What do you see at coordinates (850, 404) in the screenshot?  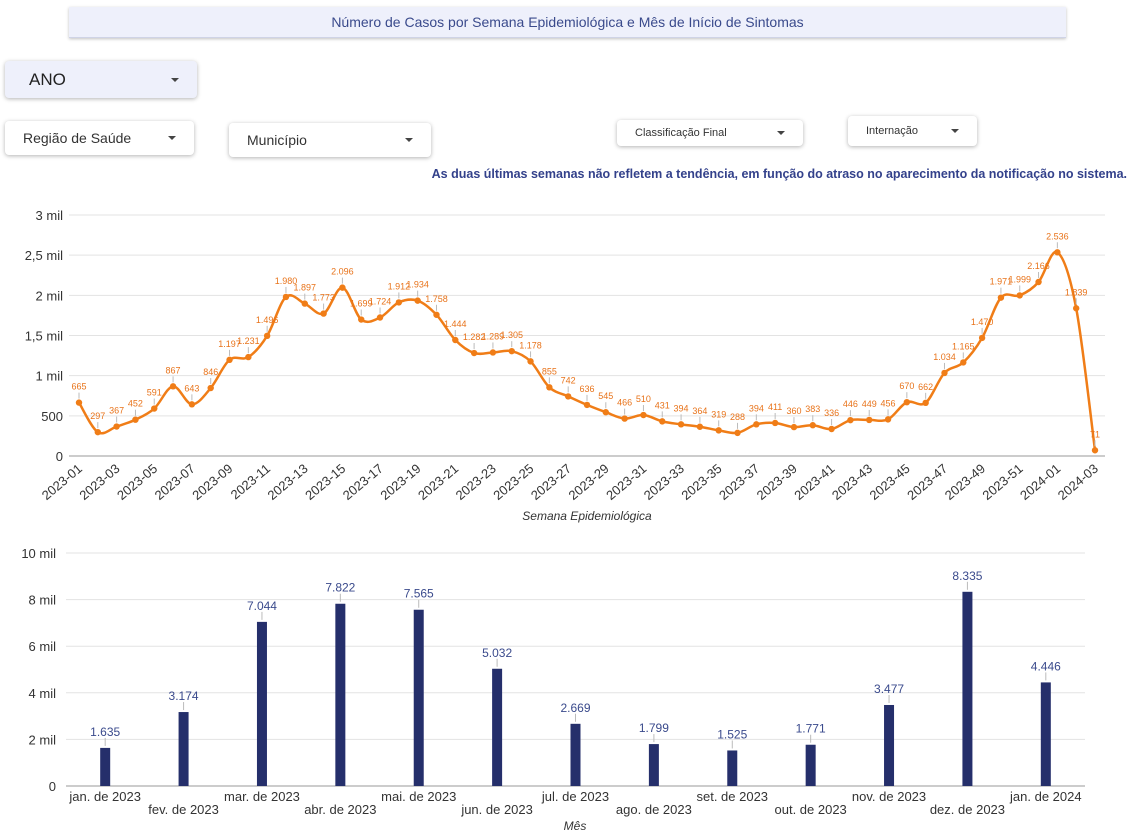 I see `data-label: 446` at bounding box center [850, 404].